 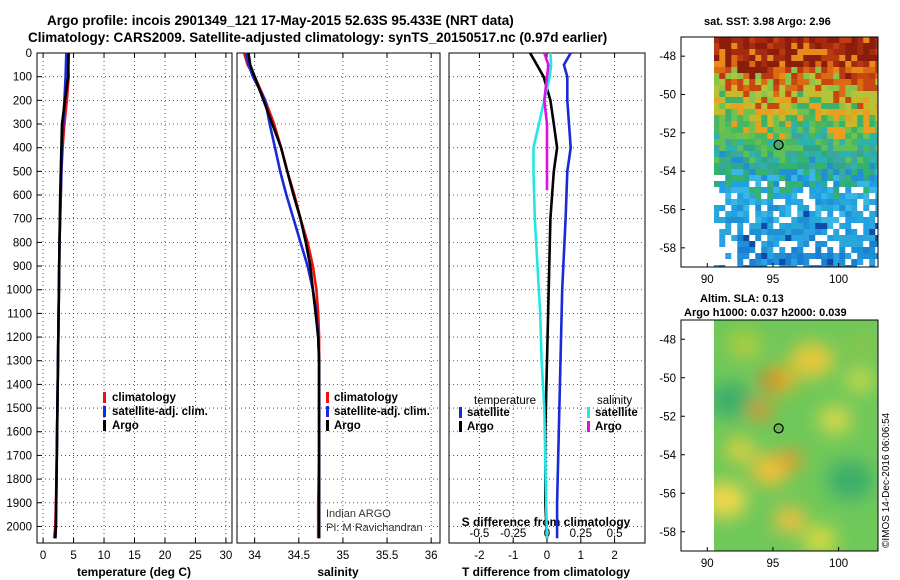 What do you see at coordinates (588, 426) in the screenshot?
I see `legend-swatch` at bounding box center [588, 426].